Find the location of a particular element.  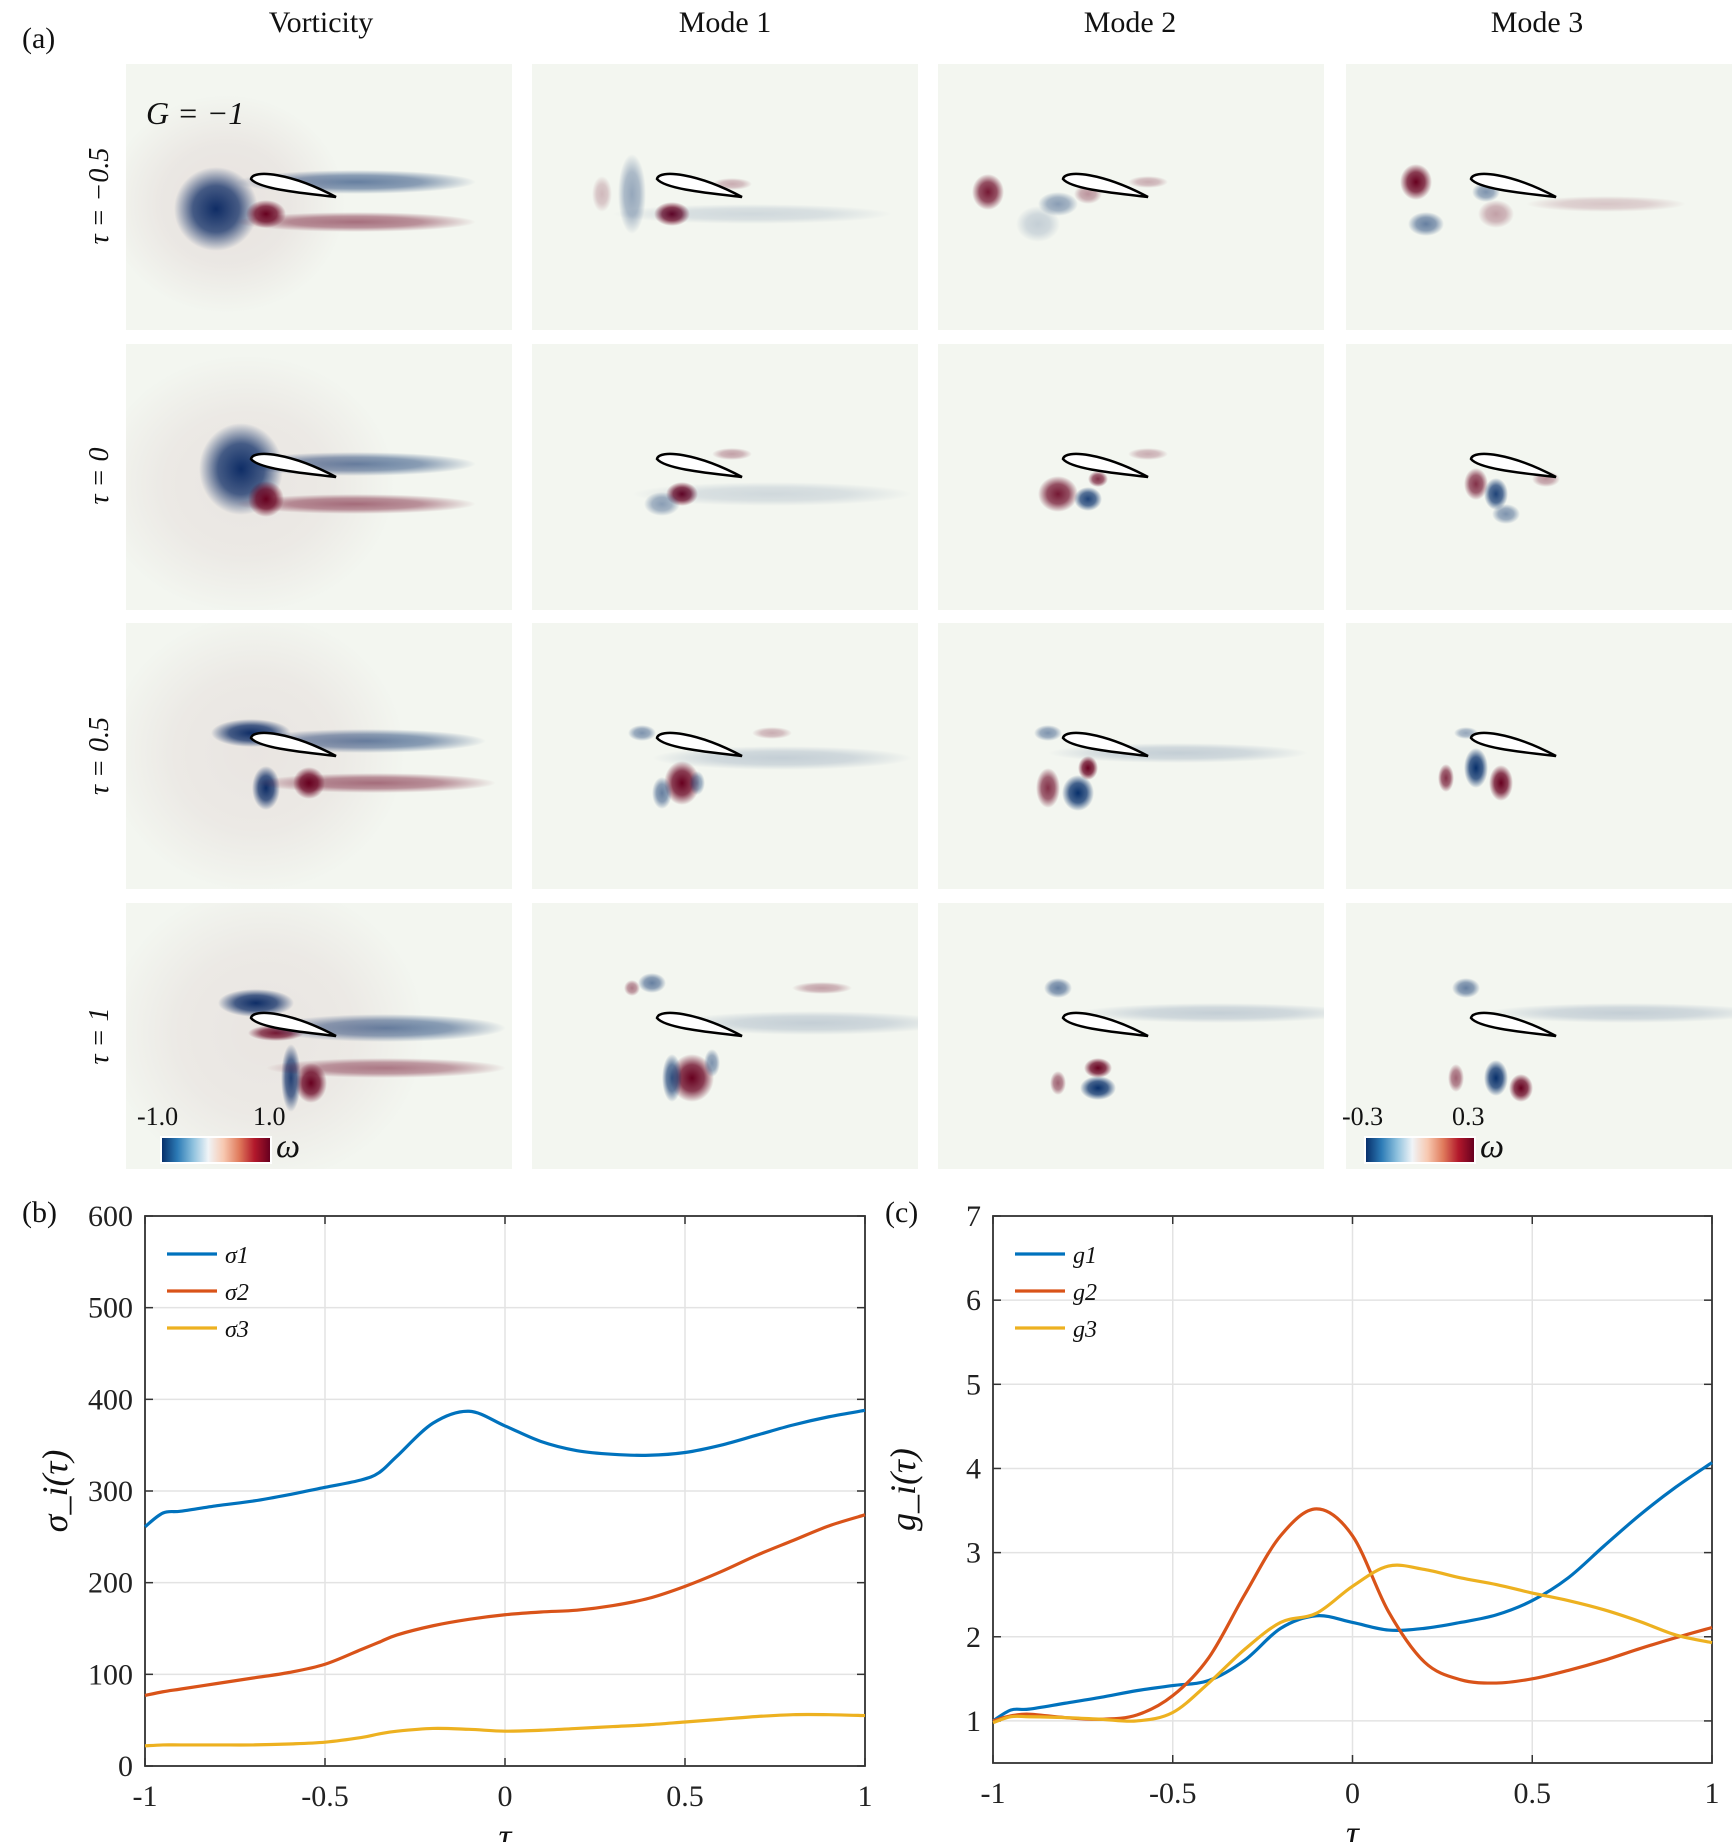

series-line-g1 is located at coordinates (1352, 1592).